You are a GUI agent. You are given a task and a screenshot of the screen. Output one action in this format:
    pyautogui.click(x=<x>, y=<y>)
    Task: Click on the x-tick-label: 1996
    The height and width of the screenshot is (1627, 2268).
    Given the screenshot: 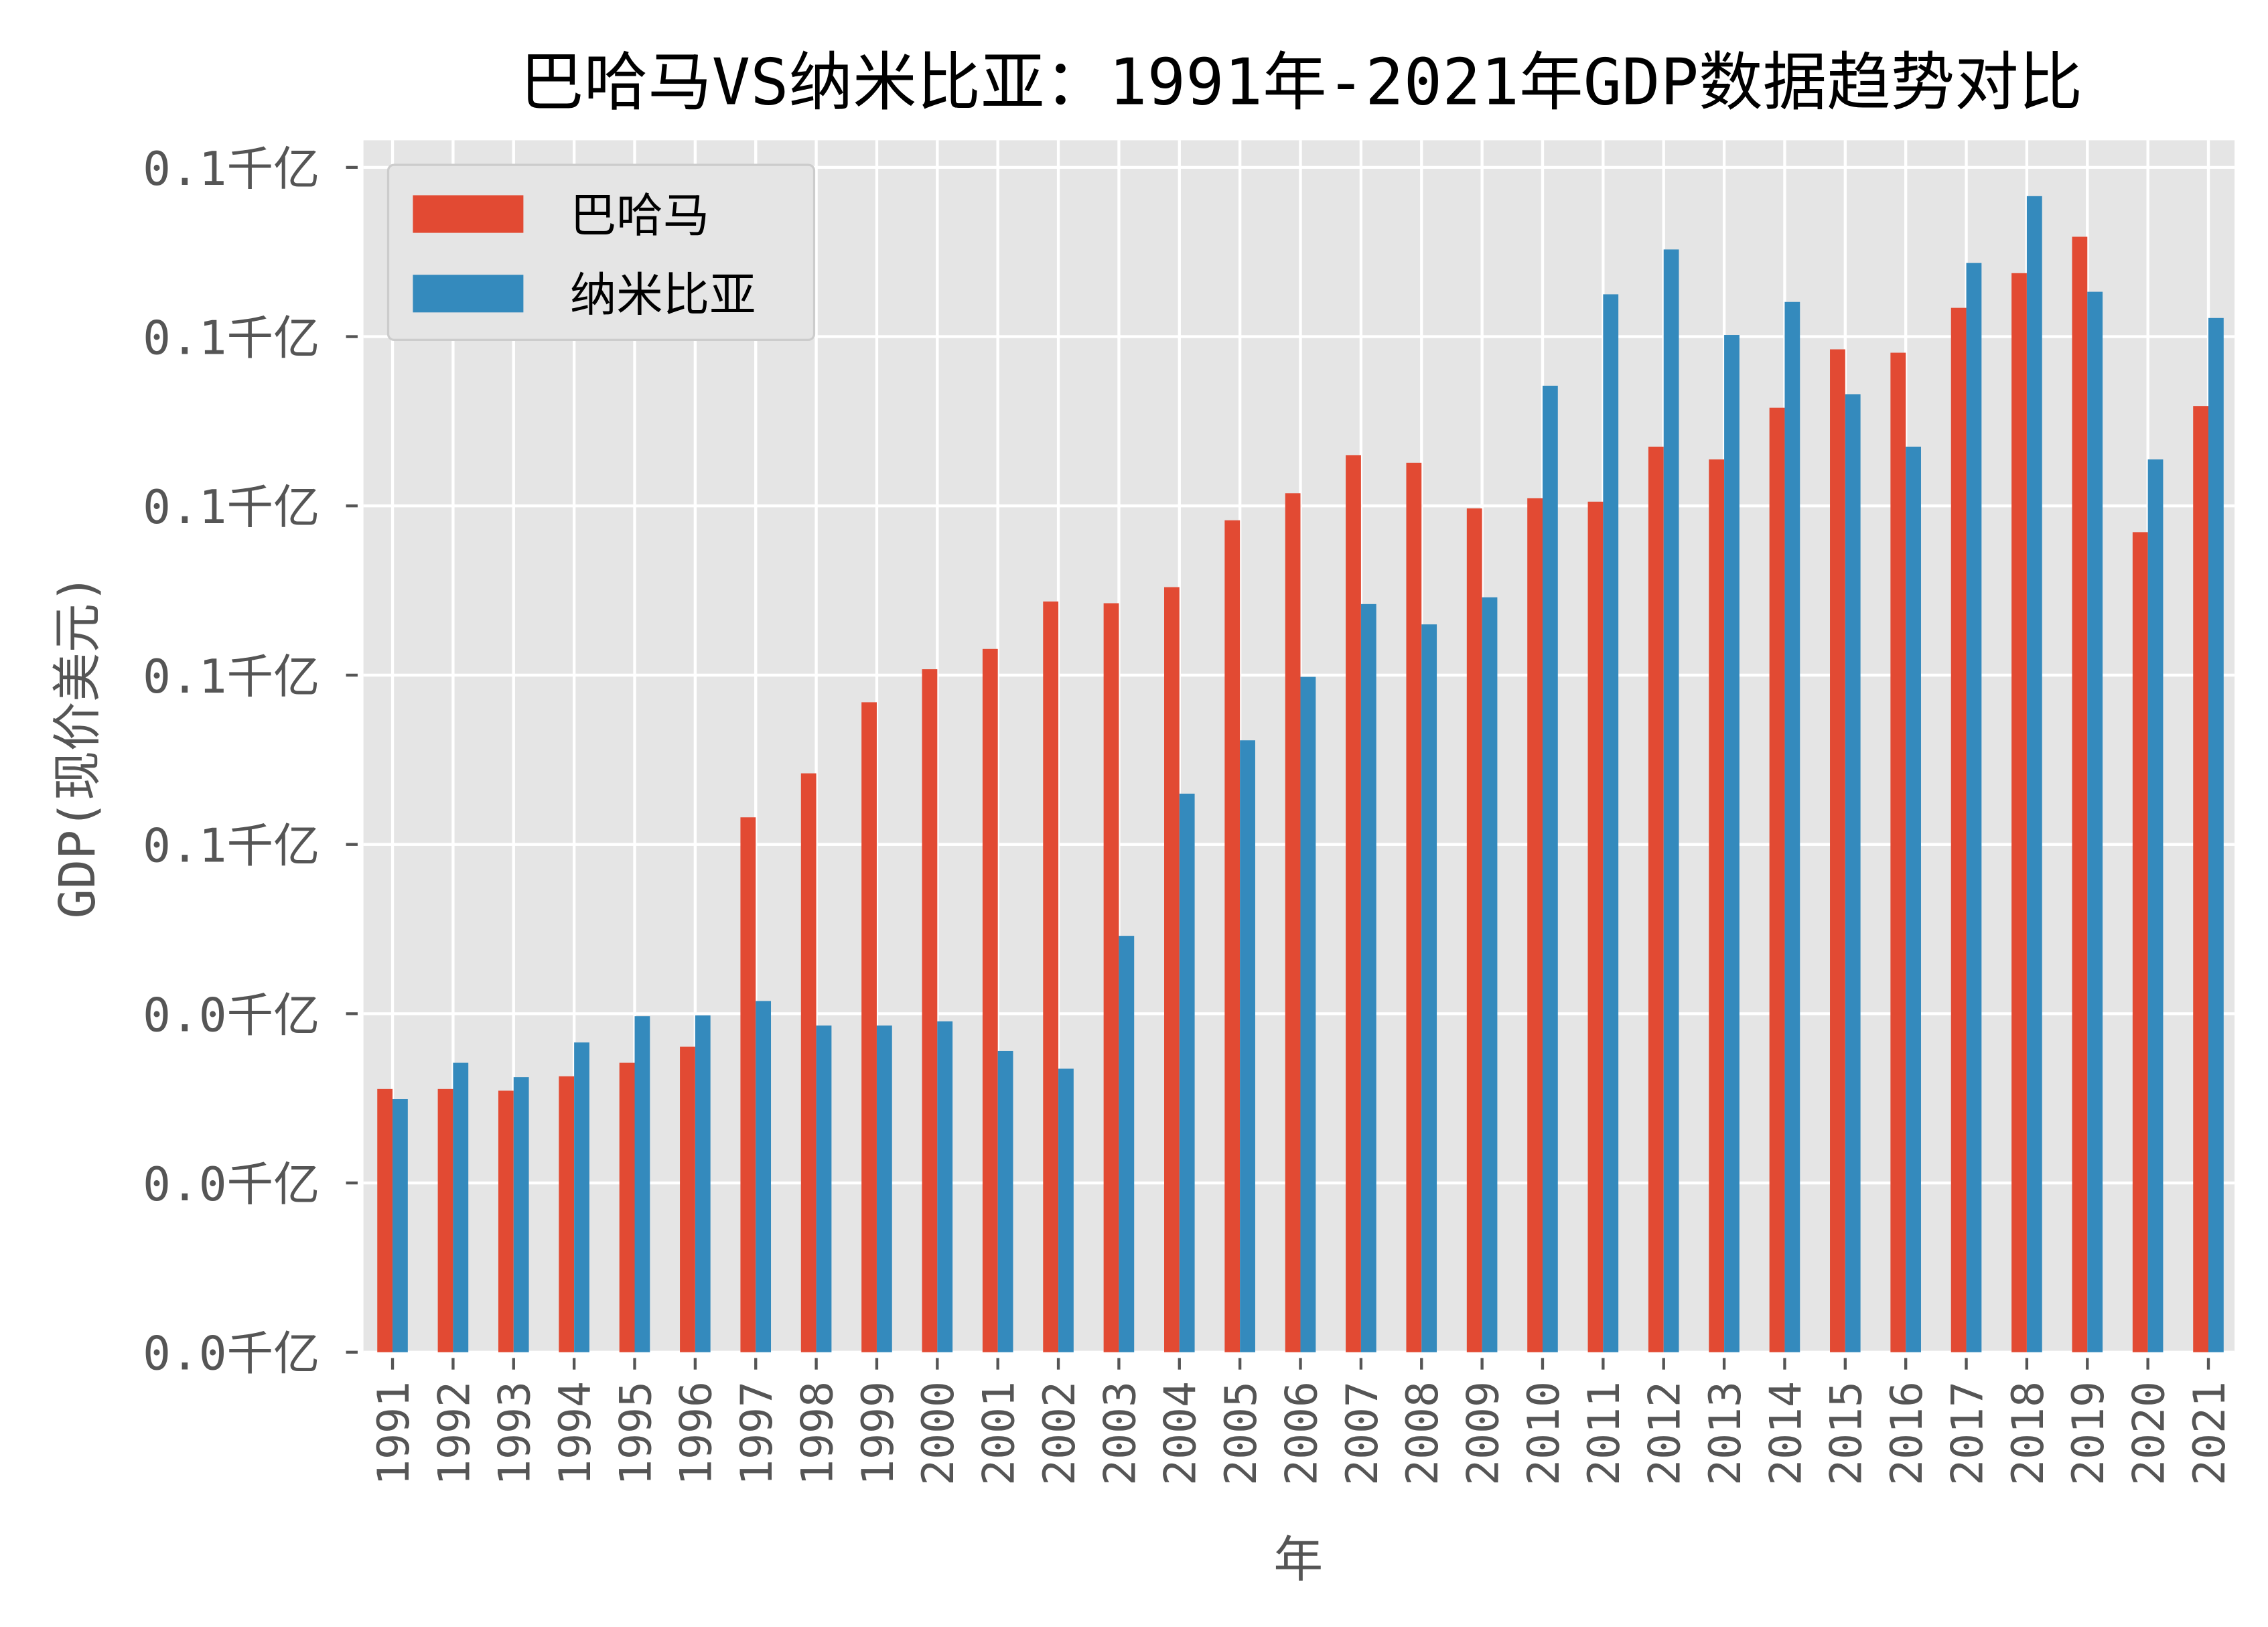 What is the action you would take?
    pyautogui.click(x=697, y=1433)
    